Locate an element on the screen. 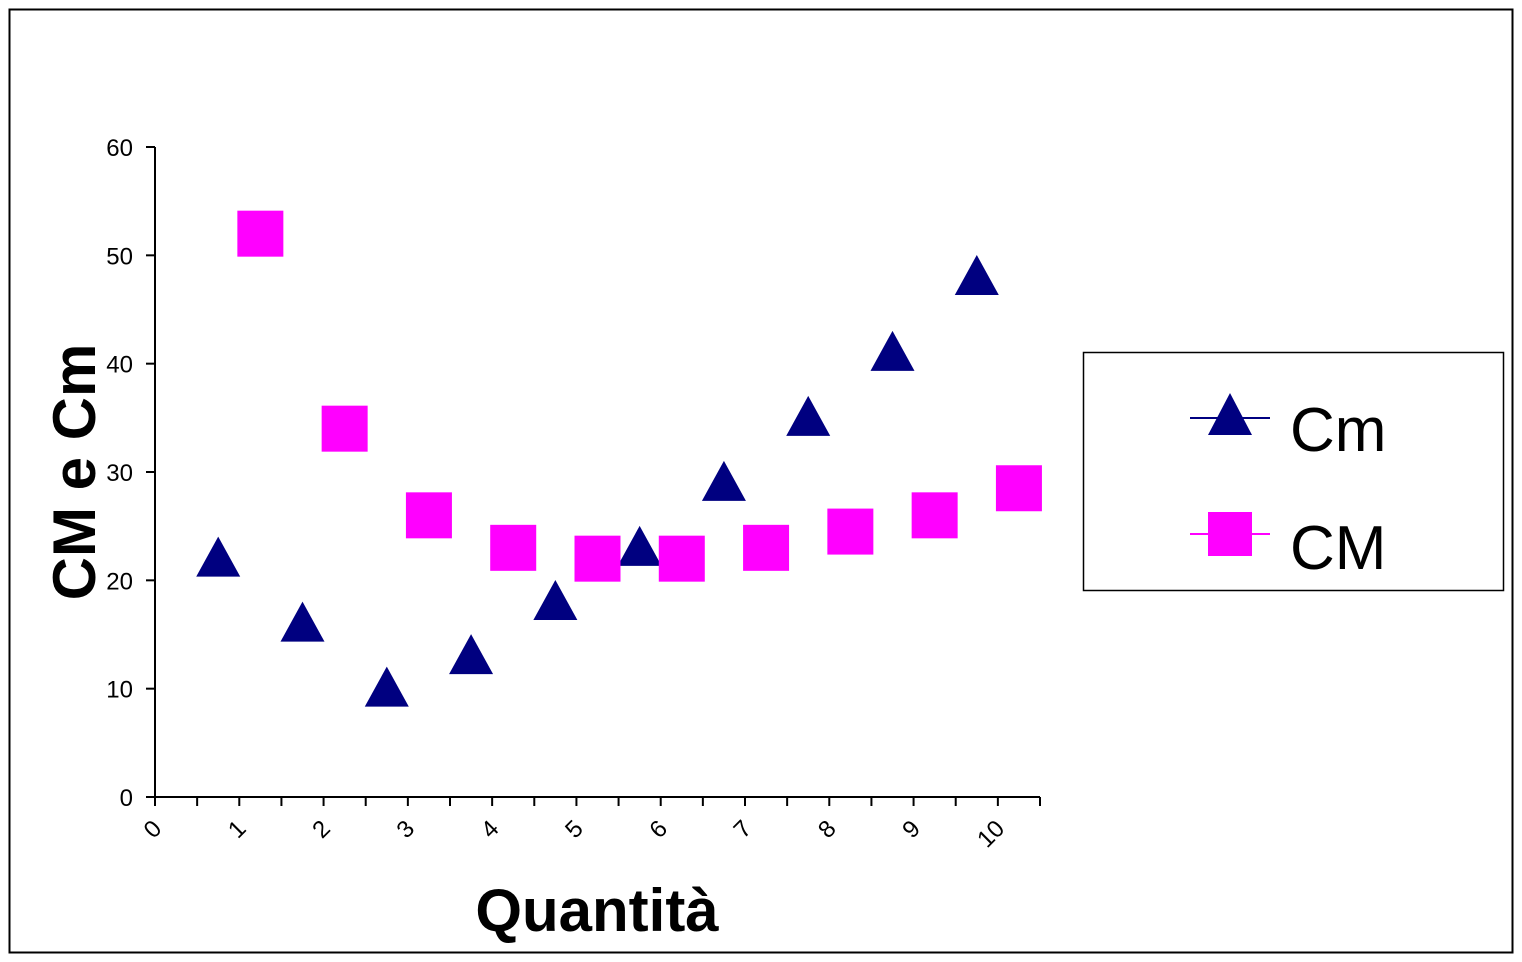 Image resolution: width=1522 pixels, height=962 pixels. y-axis-title: CM e Cm is located at coordinates (74, 472).